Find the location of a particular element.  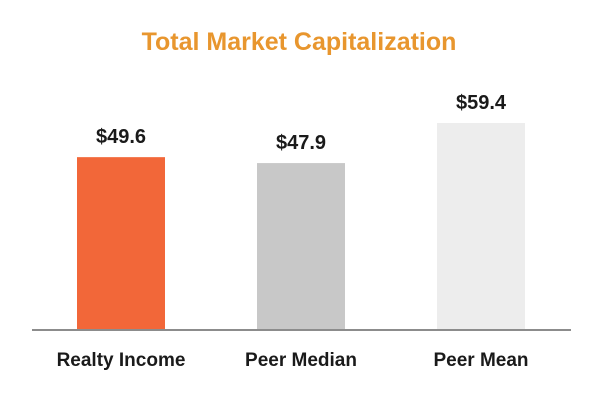

bar-peer-mean is located at coordinates (481, 226).